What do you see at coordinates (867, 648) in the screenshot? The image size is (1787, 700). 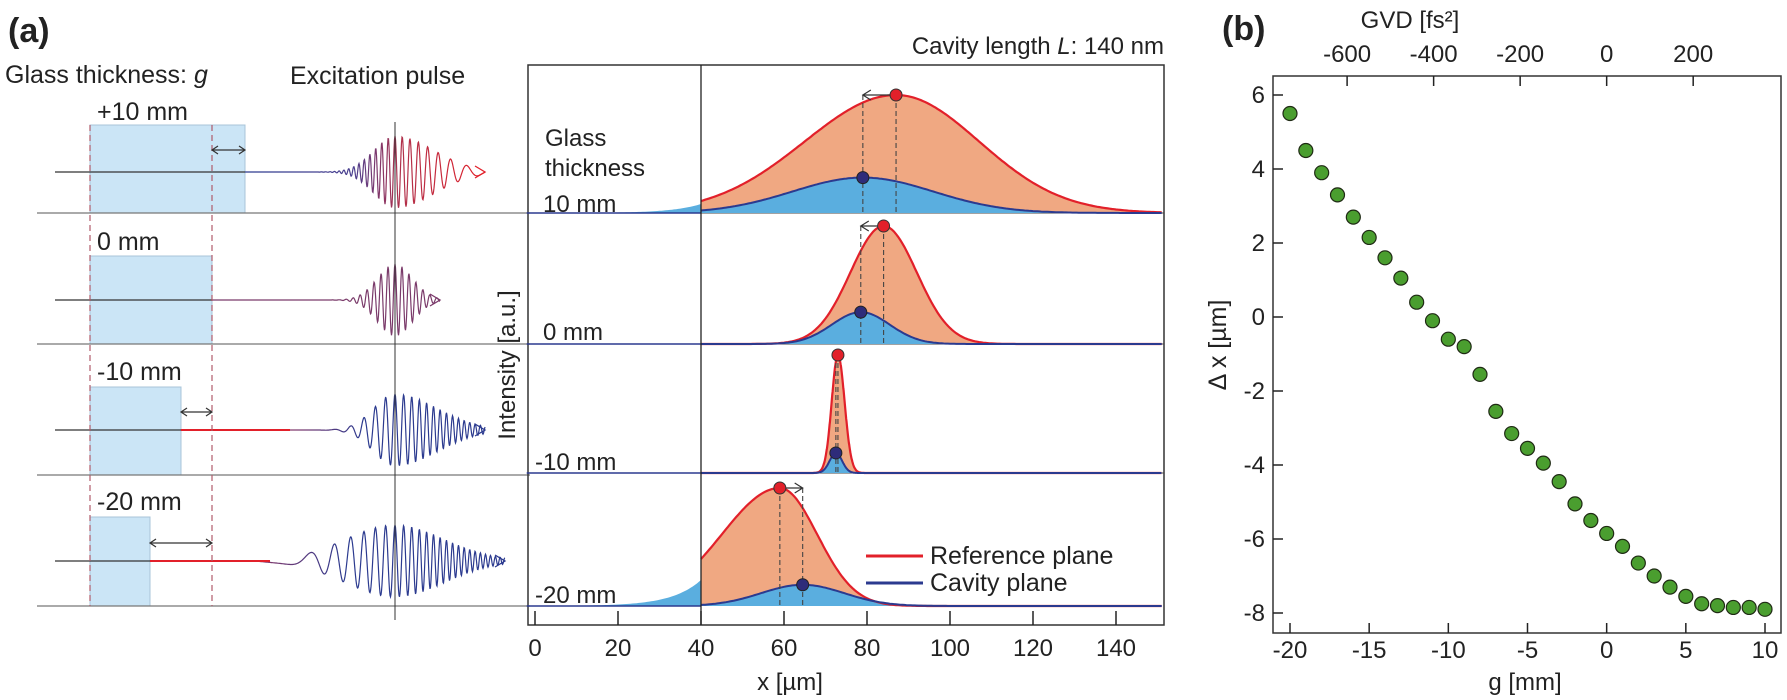 I see `x-tick-label: 80` at bounding box center [867, 648].